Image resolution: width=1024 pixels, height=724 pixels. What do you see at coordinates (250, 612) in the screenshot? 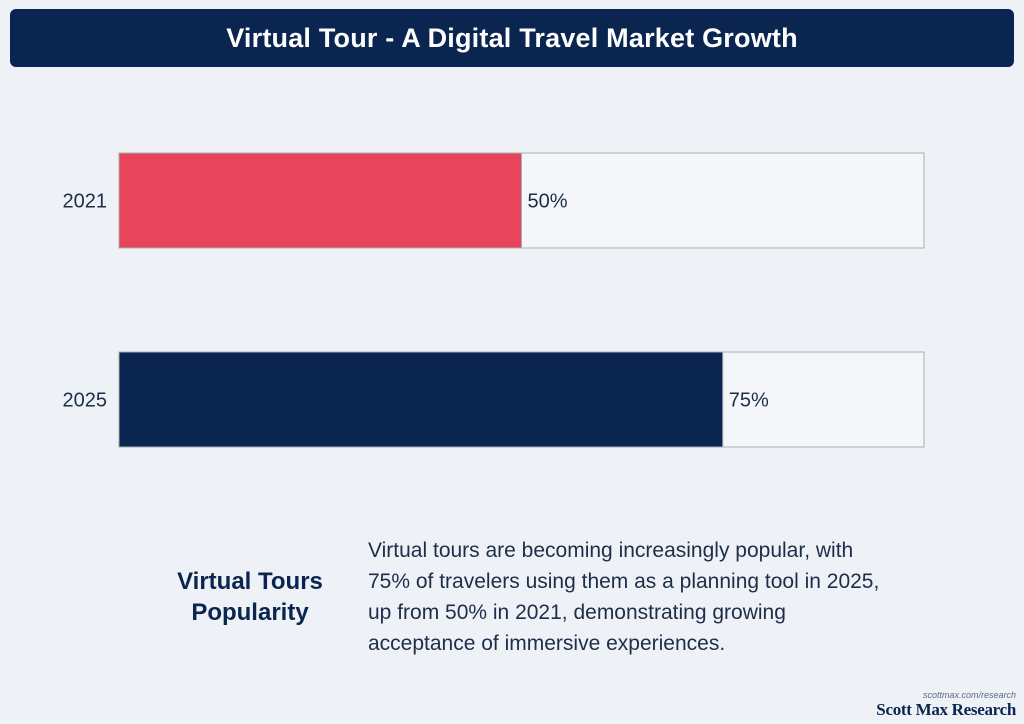
I see `summary-heading-line2: Popularity` at bounding box center [250, 612].